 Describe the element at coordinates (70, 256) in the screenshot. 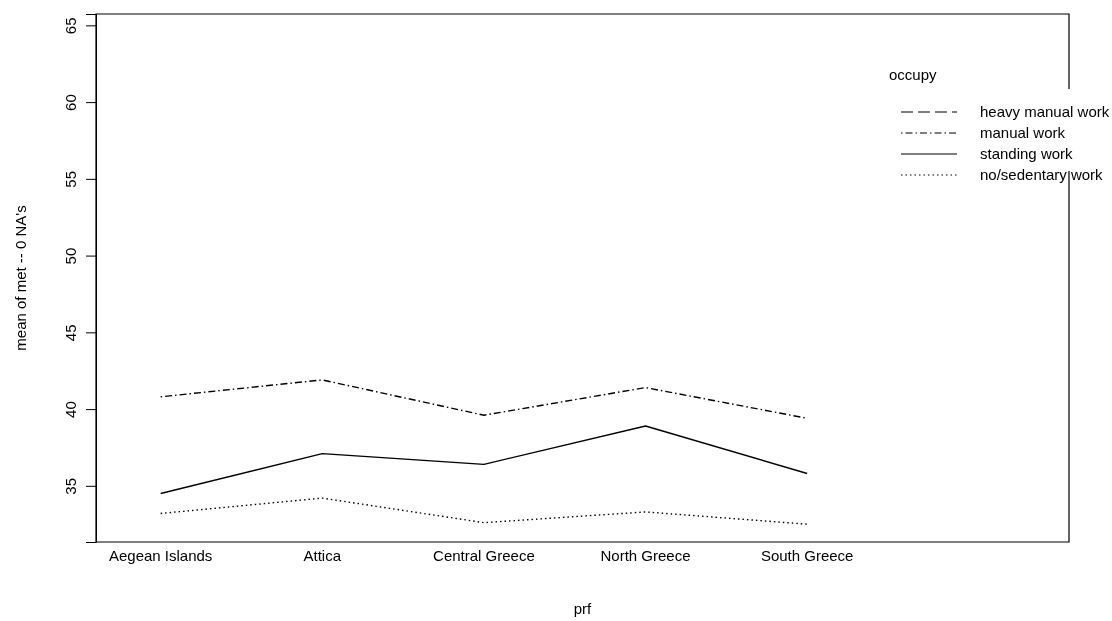

I see `y-tick-label: 50` at that location.